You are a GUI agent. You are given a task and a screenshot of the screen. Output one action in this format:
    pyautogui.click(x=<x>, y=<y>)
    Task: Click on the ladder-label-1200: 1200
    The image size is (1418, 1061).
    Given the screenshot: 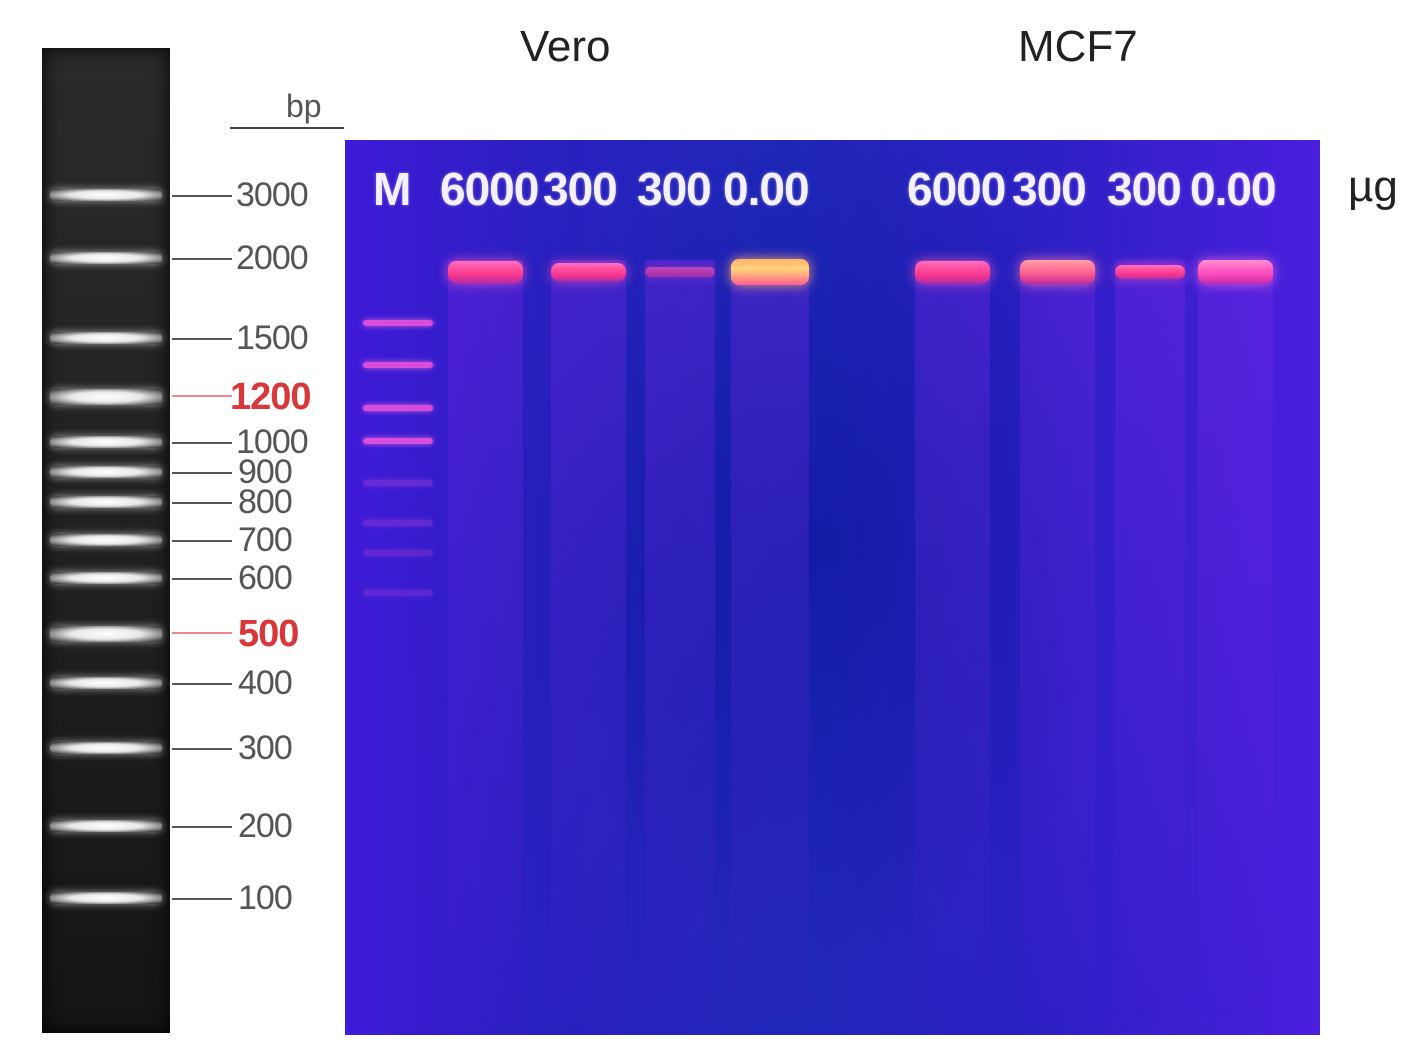 What is the action you would take?
    pyautogui.click(x=271, y=397)
    